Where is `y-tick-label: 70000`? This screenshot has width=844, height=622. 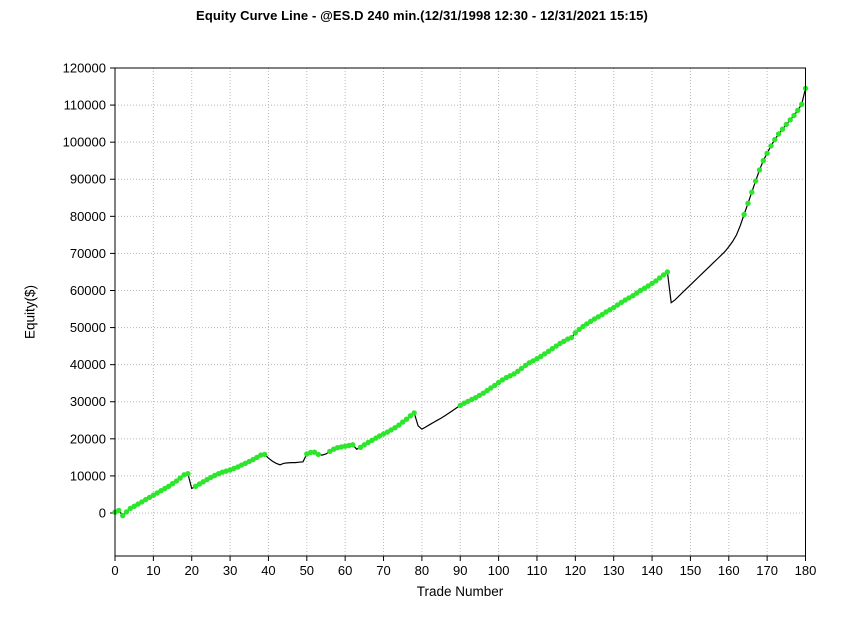
y-tick-label: 70000 is located at coordinates (88, 253).